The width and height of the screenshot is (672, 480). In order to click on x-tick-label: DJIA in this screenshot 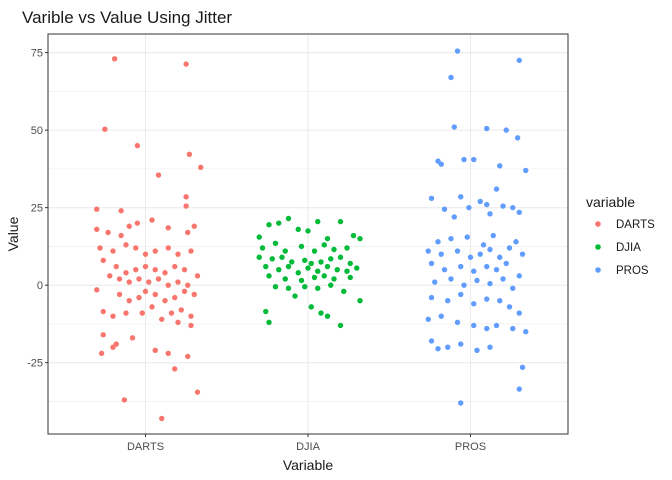, I will do `click(308, 447)`.